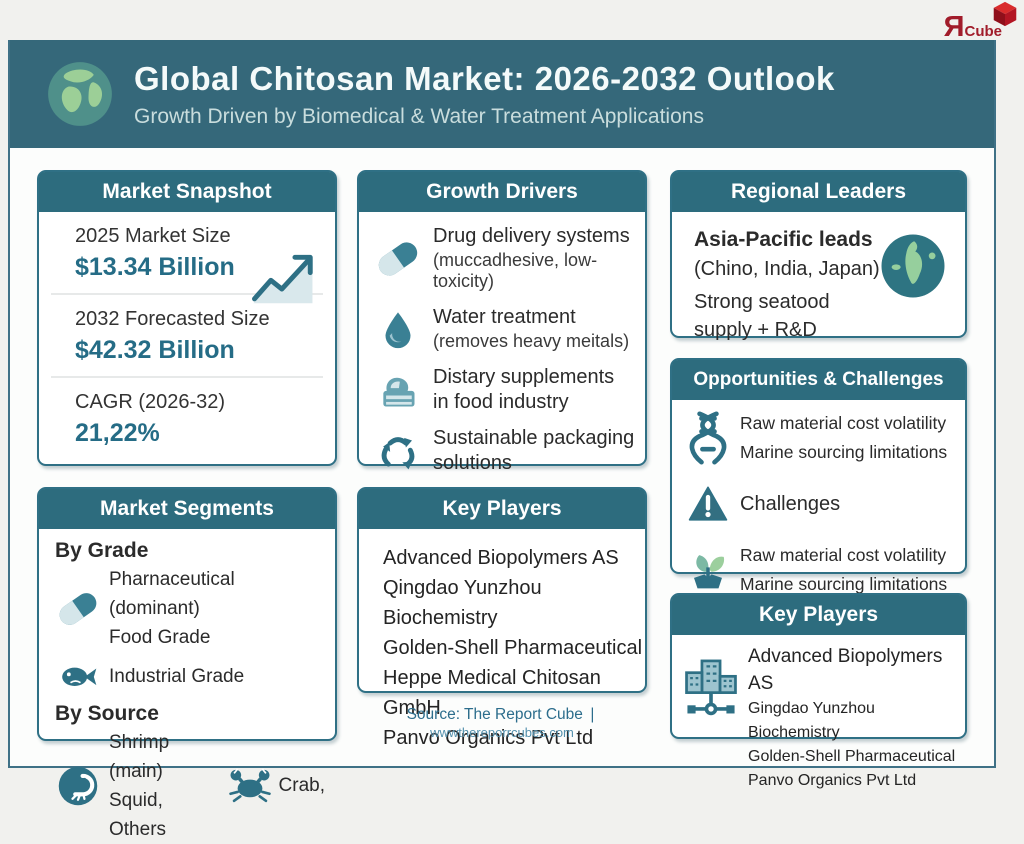 The height and width of the screenshot is (844, 1024). Describe the element at coordinates (78, 786) in the screenshot. I see `shrimp-icon` at that location.